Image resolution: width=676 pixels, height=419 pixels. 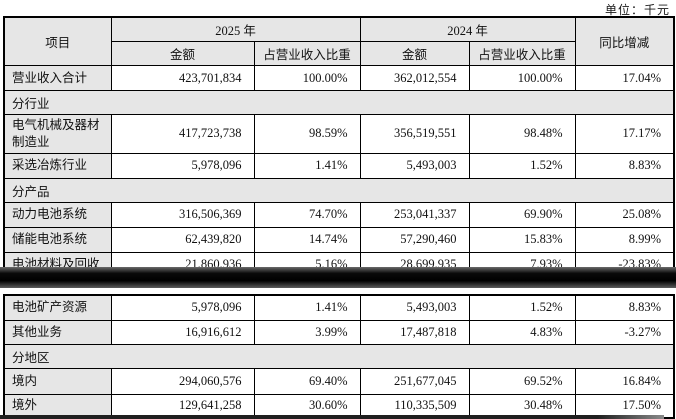 I want to click on share-2024-cell: 100.00%, so click(x=522, y=78).